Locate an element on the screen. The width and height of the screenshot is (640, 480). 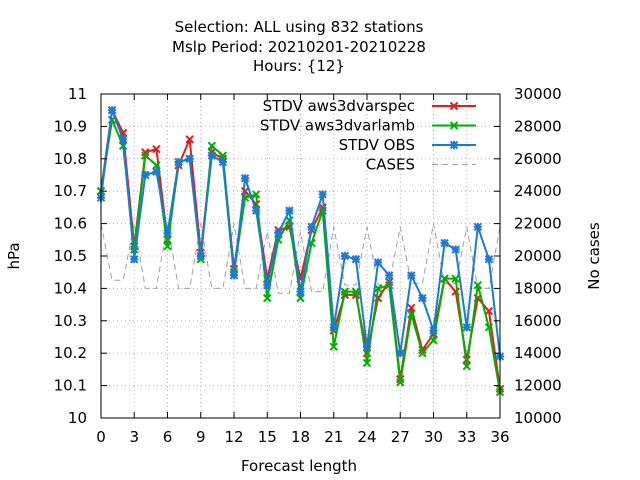
legend-marker is located at coordinates (454, 145).